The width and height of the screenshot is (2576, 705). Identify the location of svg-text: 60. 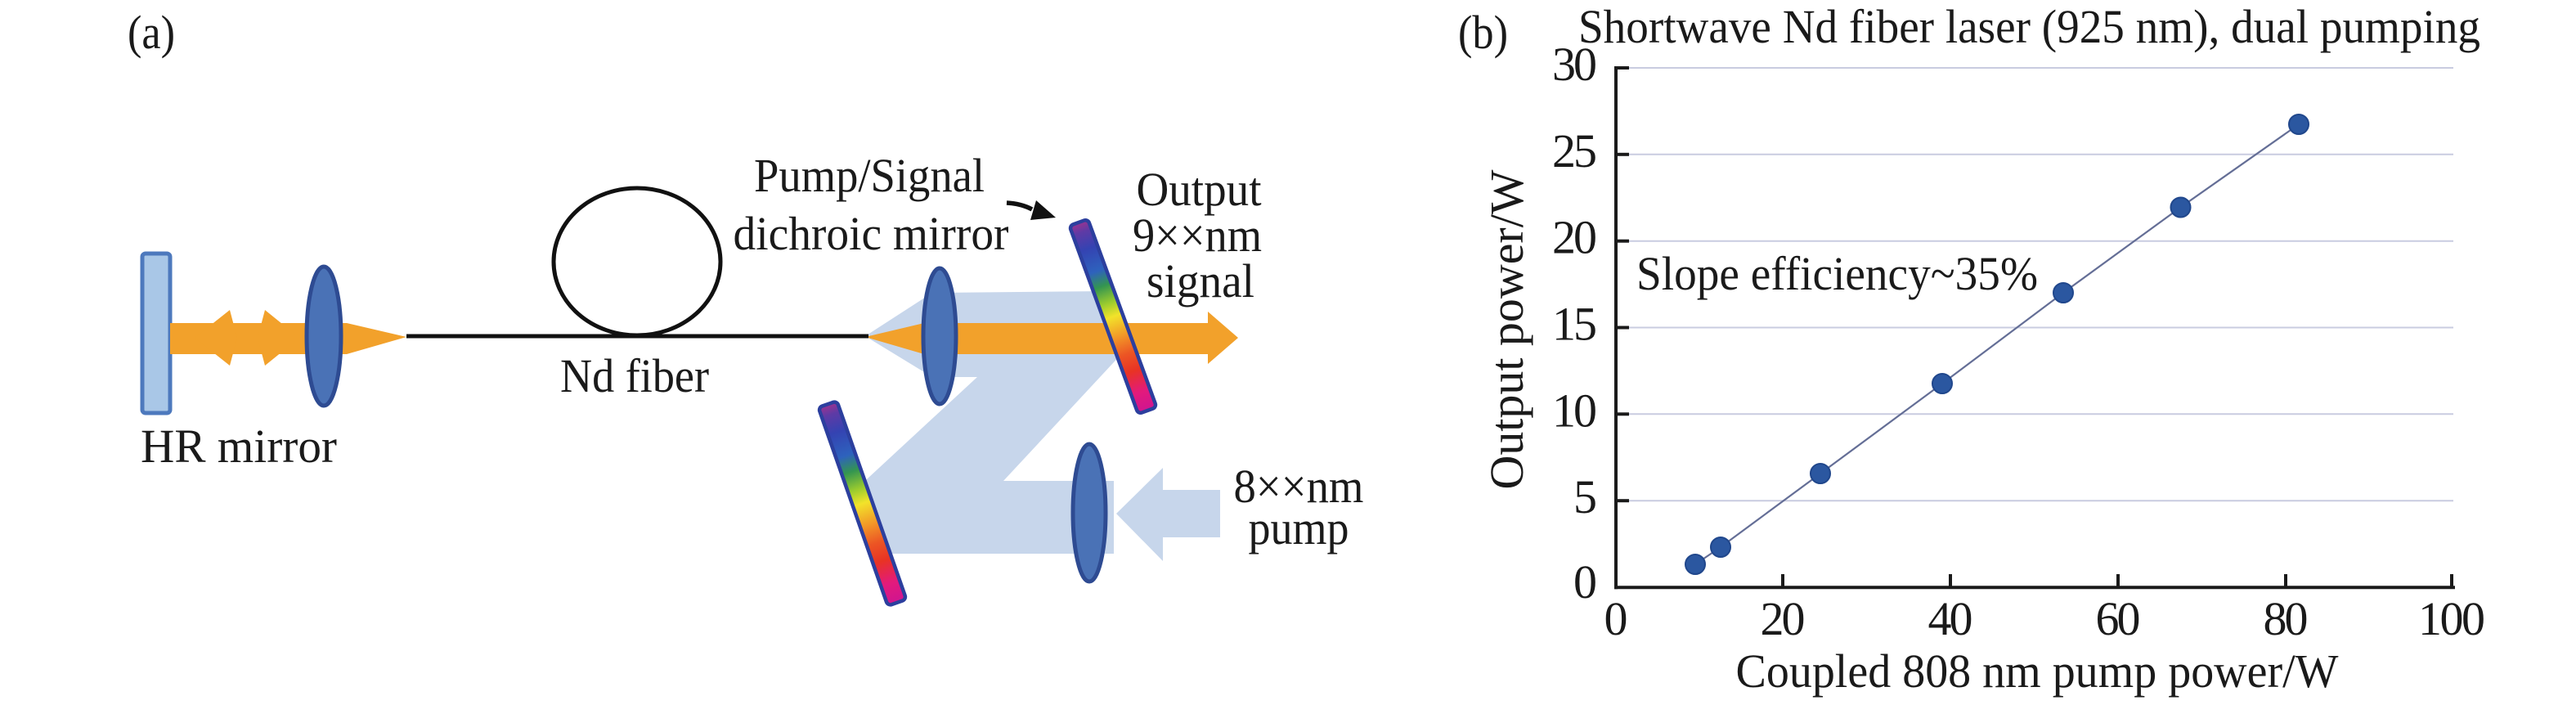
(2119, 618).